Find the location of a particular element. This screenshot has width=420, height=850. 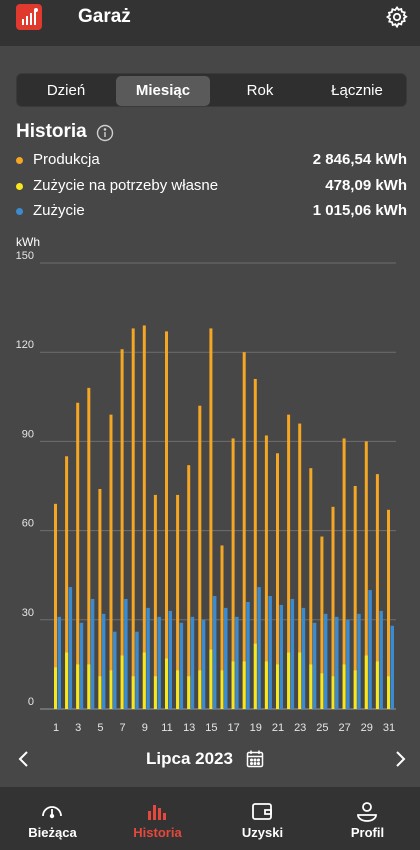

nav-item-profile: Profil is located at coordinates (367, 818).